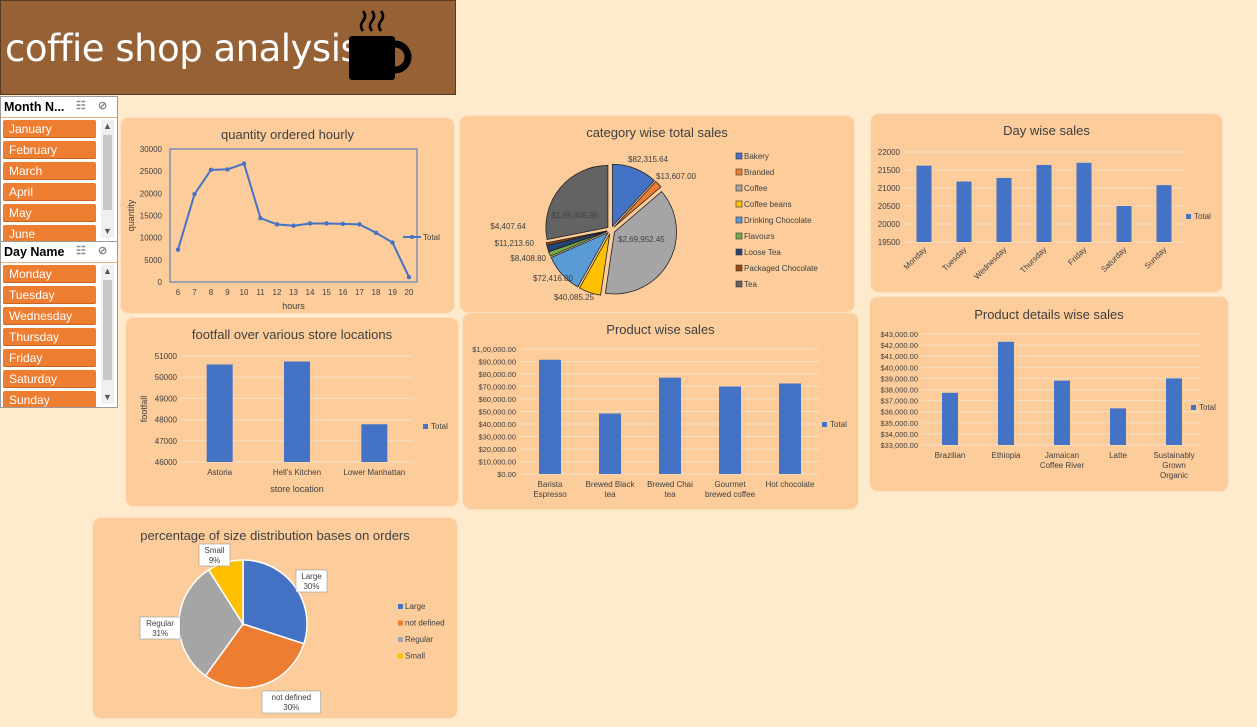  Describe the element at coordinates (759, 236) in the screenshot. I see `legend-label: Flavours` at that location.